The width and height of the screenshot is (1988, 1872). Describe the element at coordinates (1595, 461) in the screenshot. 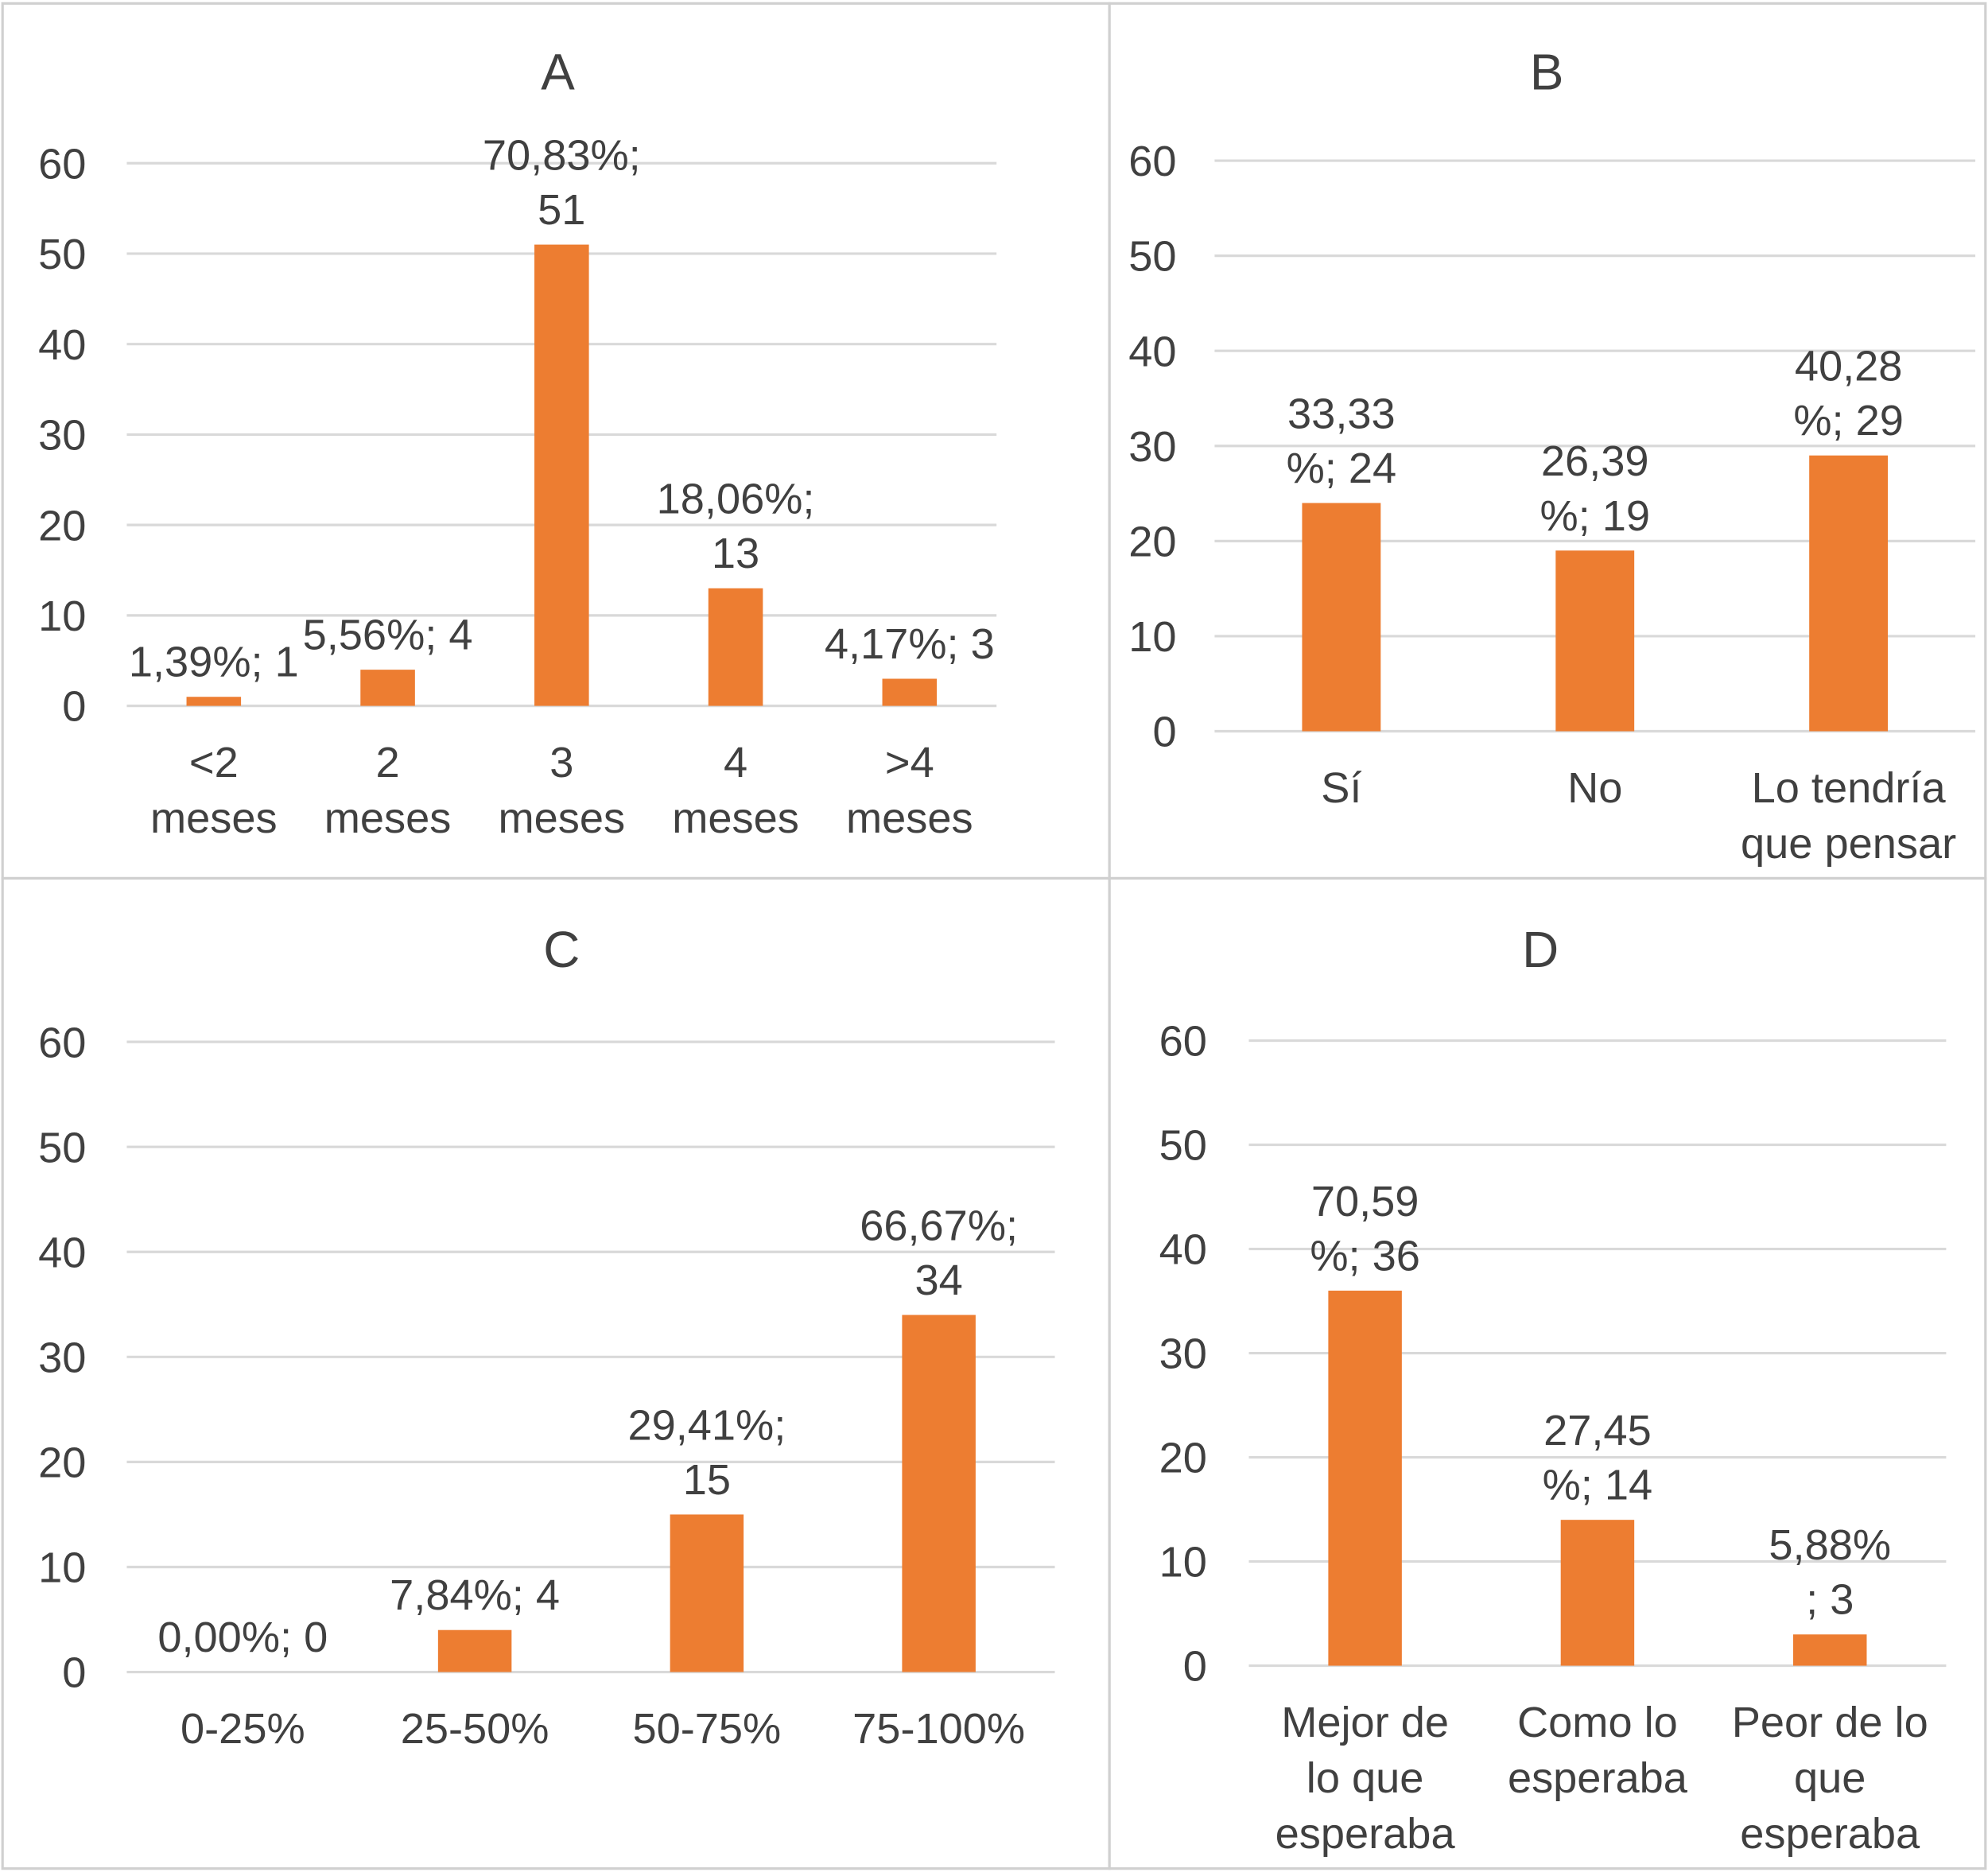

I see `data-label-line: 26,39` at that location.